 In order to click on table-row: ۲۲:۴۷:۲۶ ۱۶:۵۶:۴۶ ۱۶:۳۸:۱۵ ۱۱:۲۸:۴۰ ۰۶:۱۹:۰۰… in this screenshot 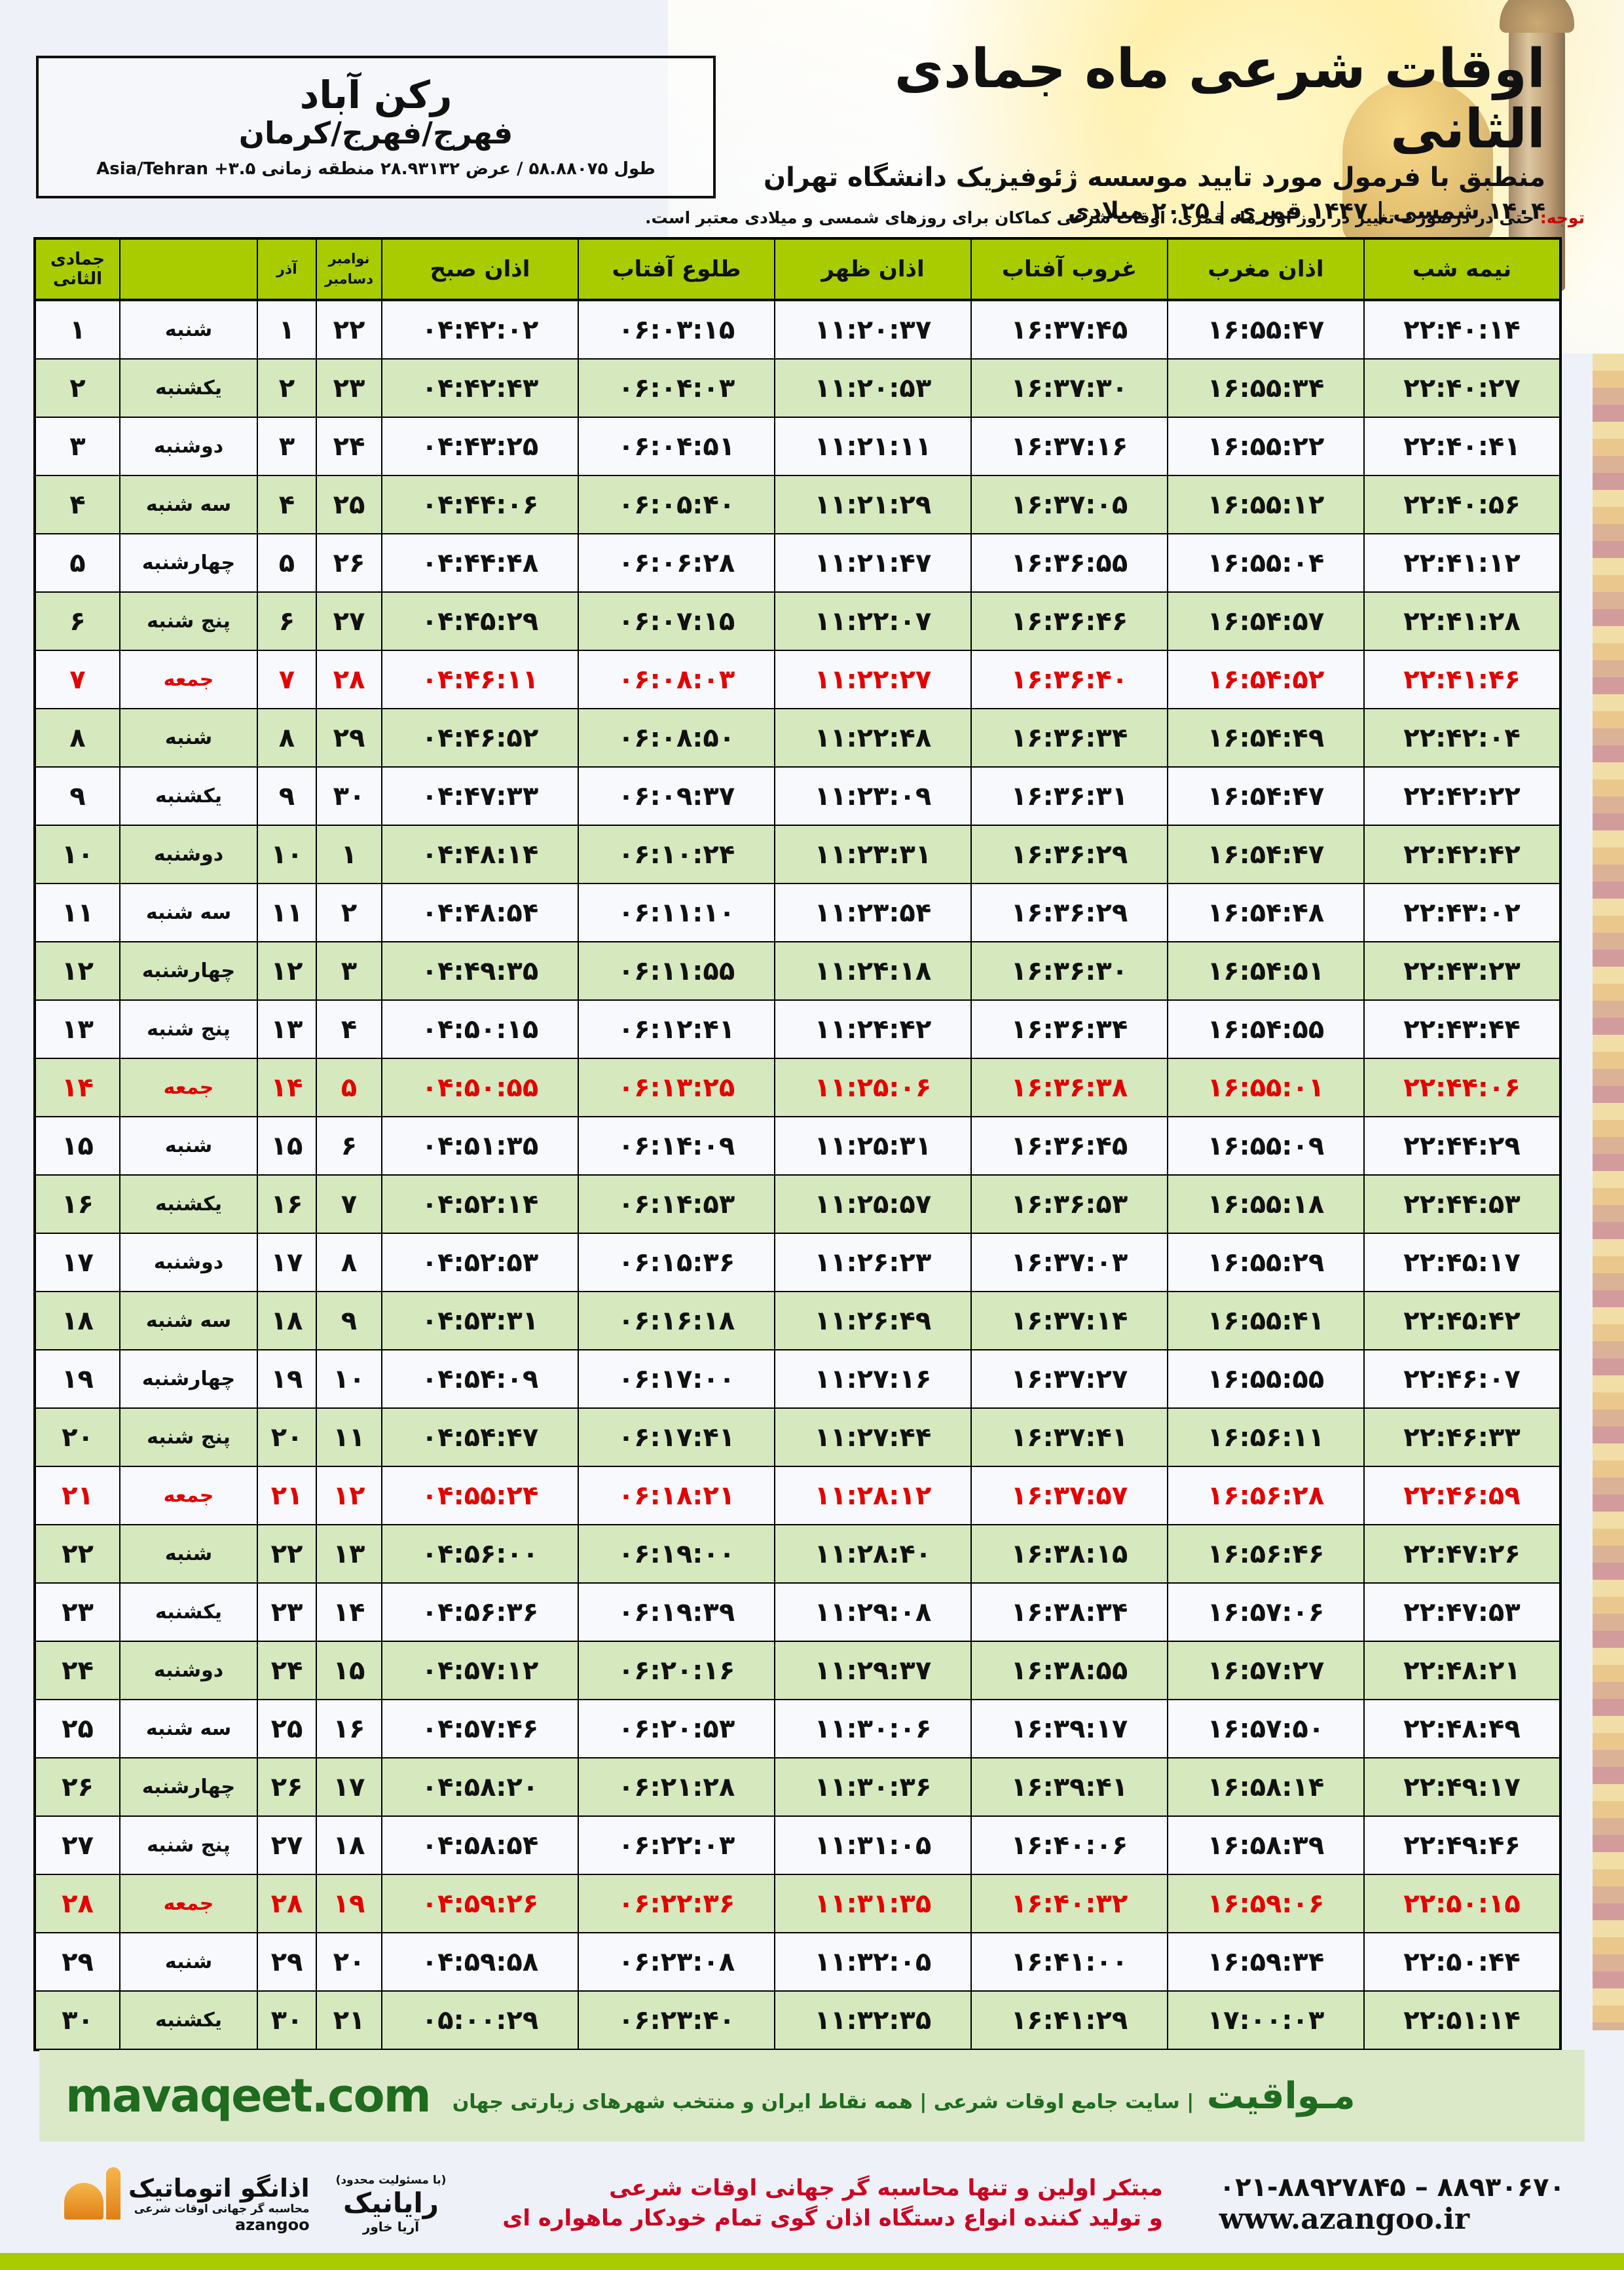, I will do `click(797, 1554)`.